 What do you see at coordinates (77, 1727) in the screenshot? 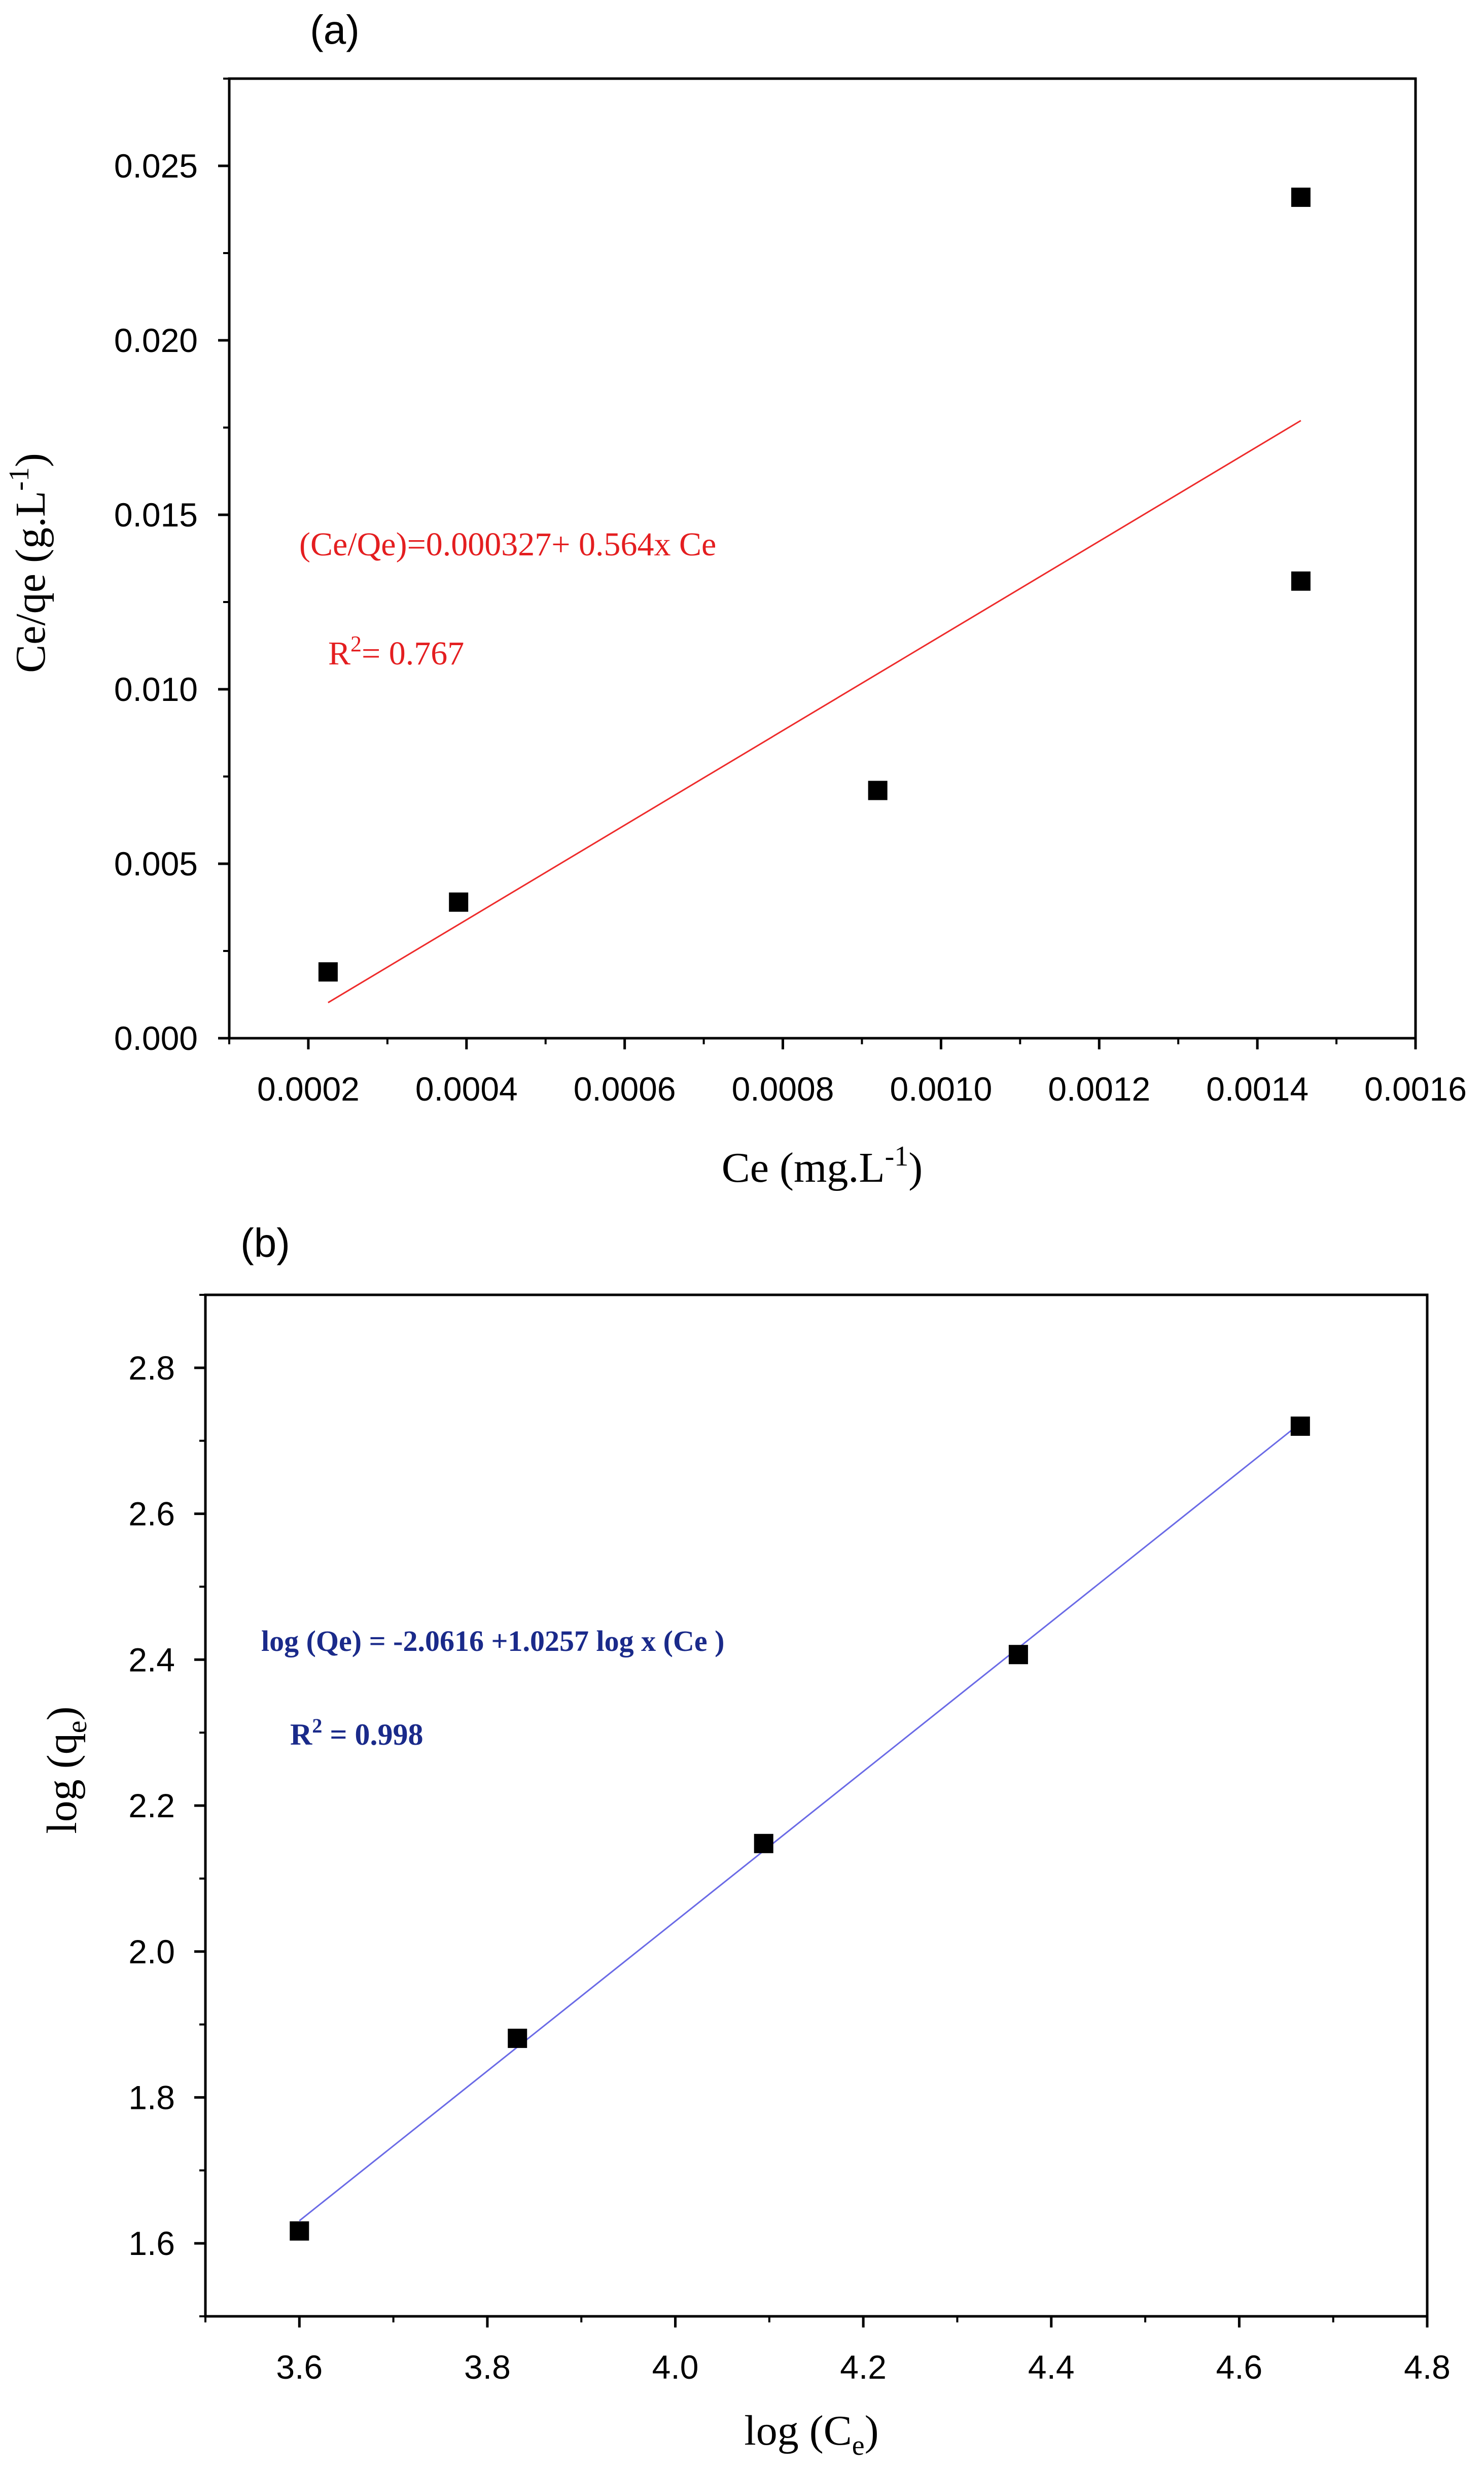
I see `panel-b-ylabel-sub: e` at bounding box center [77, 1727].